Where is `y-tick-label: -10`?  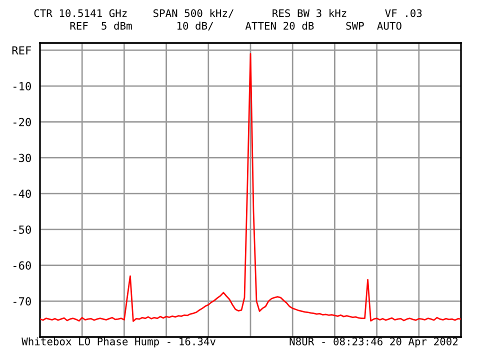 y-tick-label: -10 is located at coordinates (22, 86).